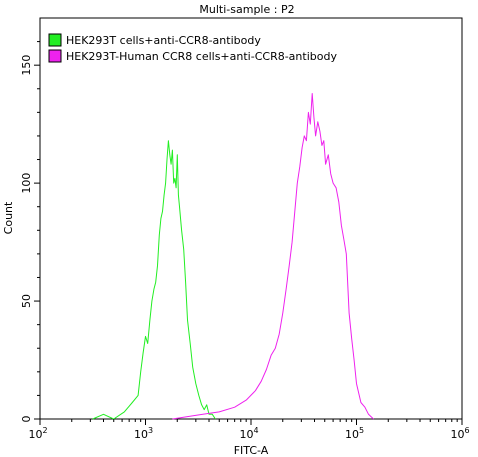 Image resolution: width=478 pixels, height=457 pixels. Describe the element at coordinates (246, 9) in the screenshot. I see `chart-title: Multi-sample : P2` at that location.